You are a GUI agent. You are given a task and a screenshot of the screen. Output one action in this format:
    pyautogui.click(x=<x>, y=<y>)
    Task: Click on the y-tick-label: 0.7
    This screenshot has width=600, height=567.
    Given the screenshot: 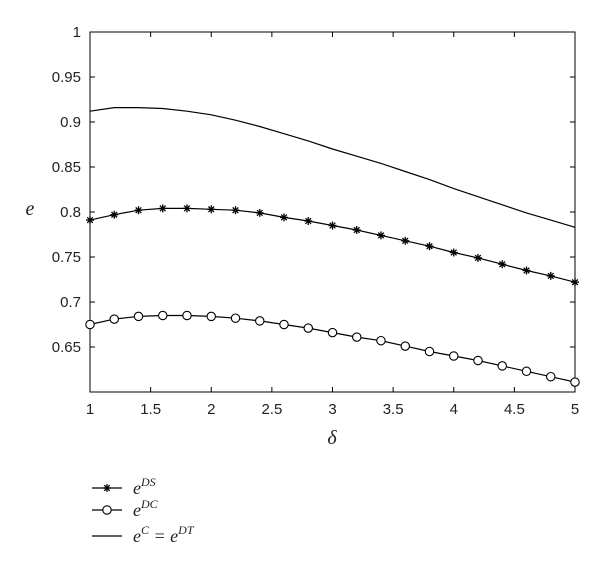 What is the action you would take?
    pyautogui.click(x=70, y=302)
    